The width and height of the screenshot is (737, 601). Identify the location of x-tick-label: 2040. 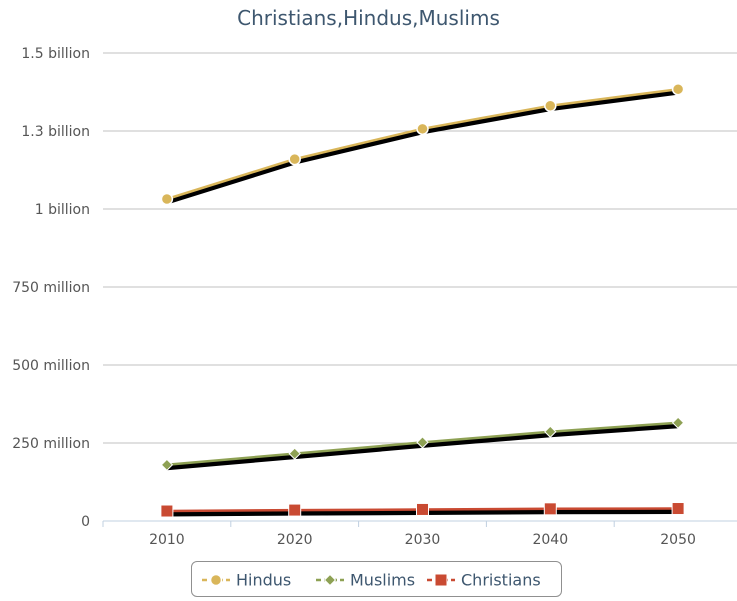
(550, 540).